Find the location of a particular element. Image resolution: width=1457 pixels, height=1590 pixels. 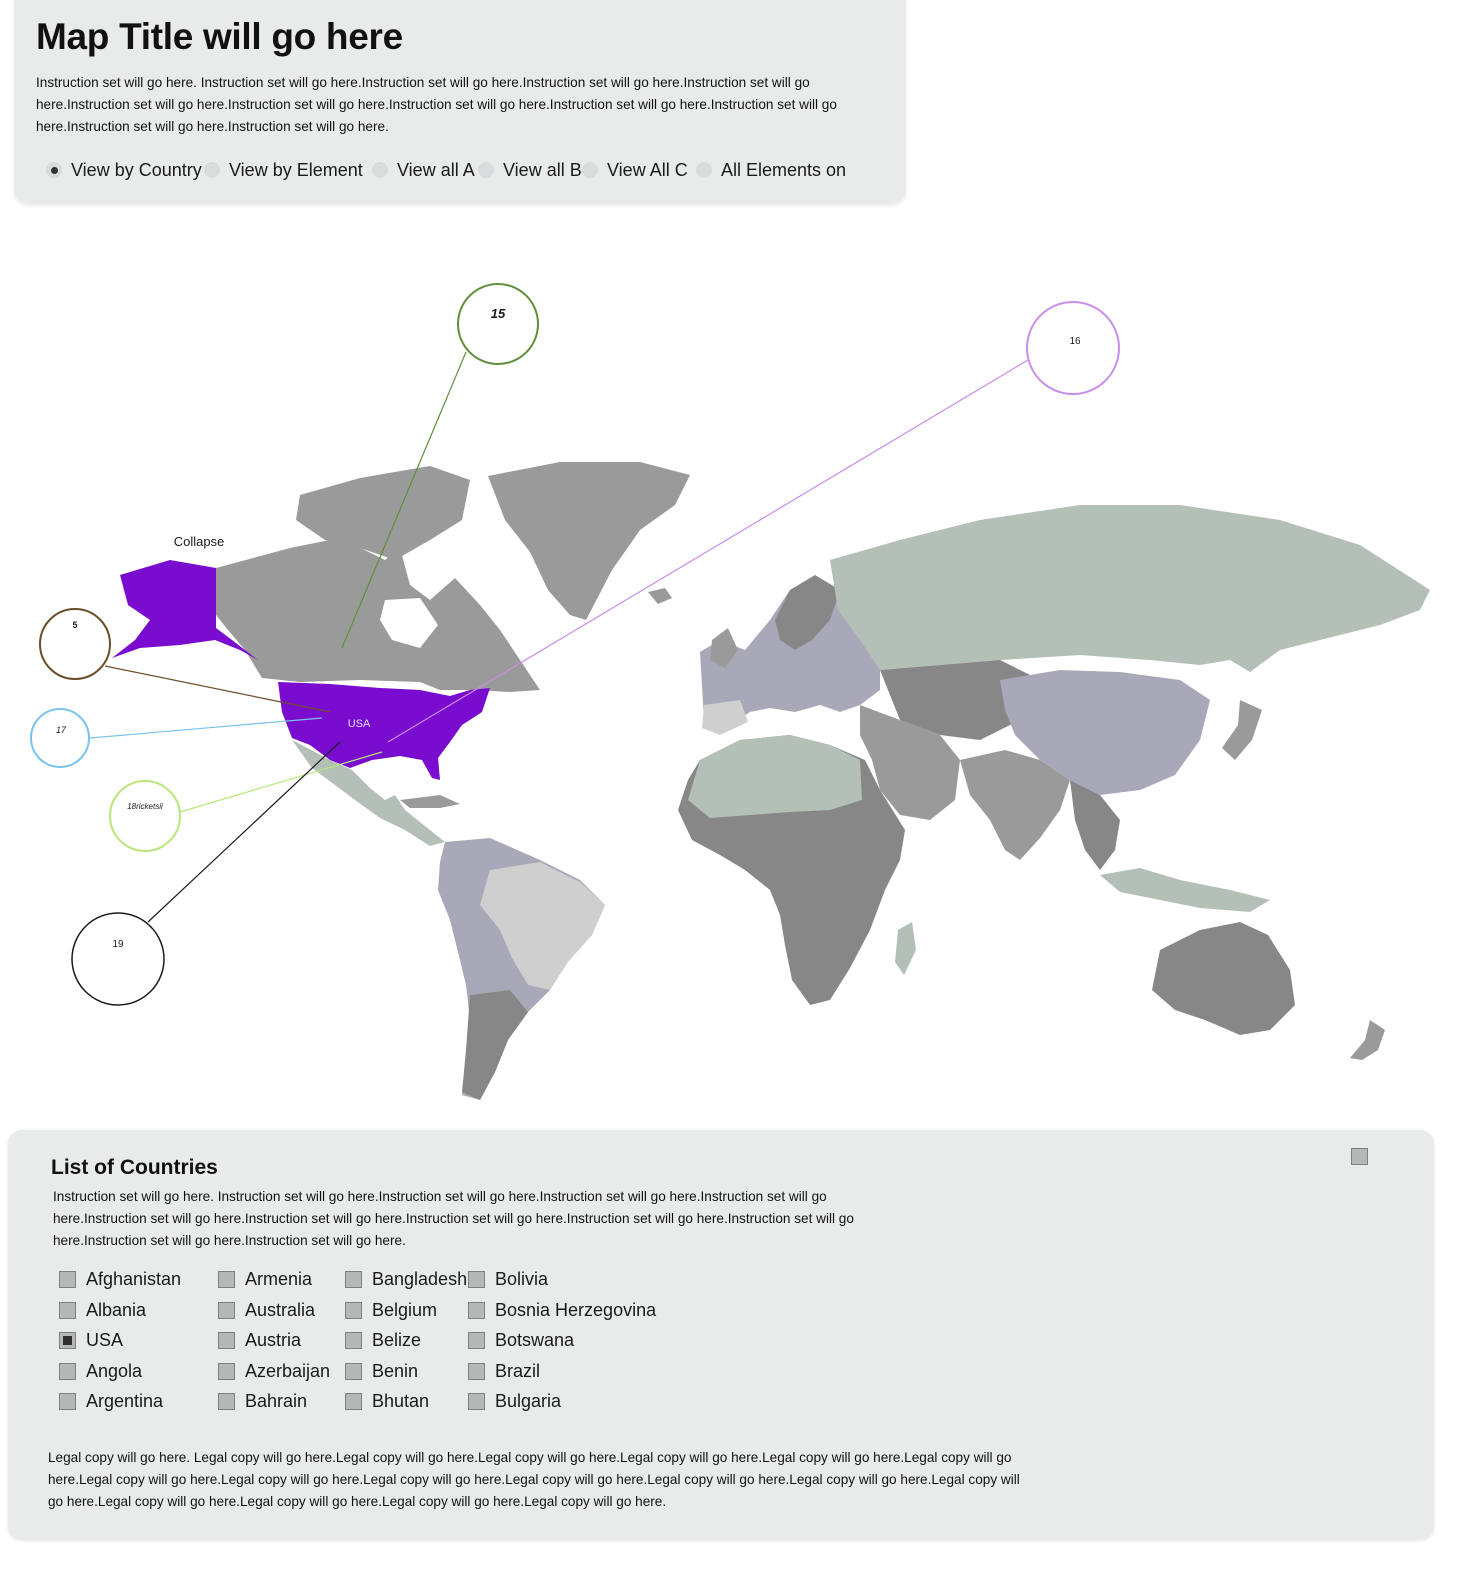

usa-map-label: USA is located at coordinates (359, 724).